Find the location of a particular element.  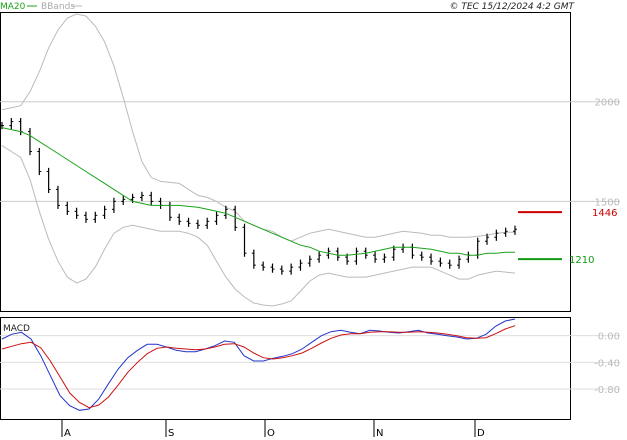

level-label-1446: 1446 is located at coordinates (604, 213).